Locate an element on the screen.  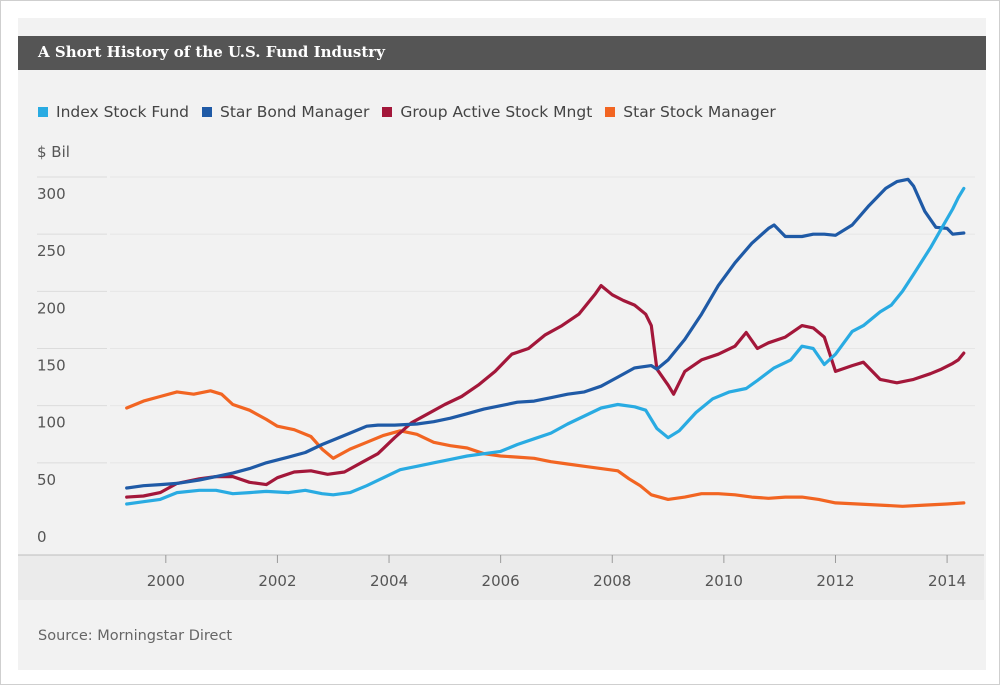
y-tick-label: 50 is located at coordinates (46, 480).